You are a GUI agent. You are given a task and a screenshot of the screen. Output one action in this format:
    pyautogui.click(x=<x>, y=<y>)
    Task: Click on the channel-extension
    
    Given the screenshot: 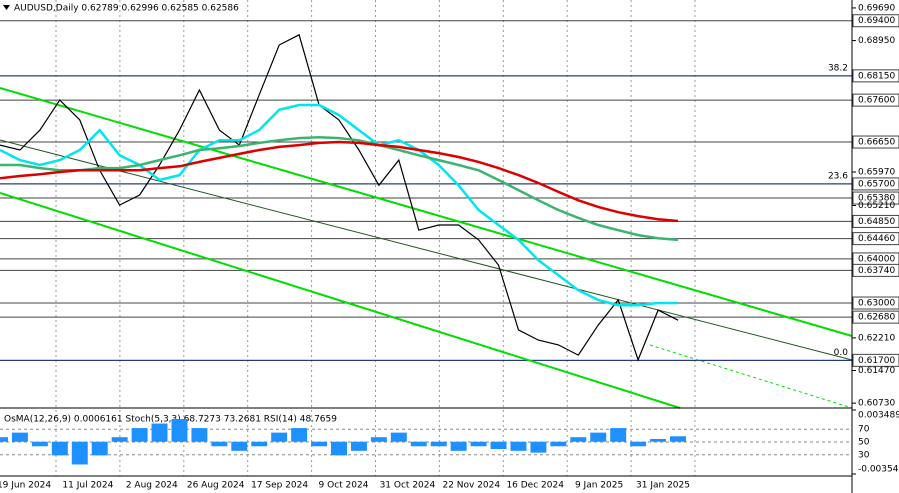 What is the action you would take?
    pyautogui.click(x=751, y=376)
    